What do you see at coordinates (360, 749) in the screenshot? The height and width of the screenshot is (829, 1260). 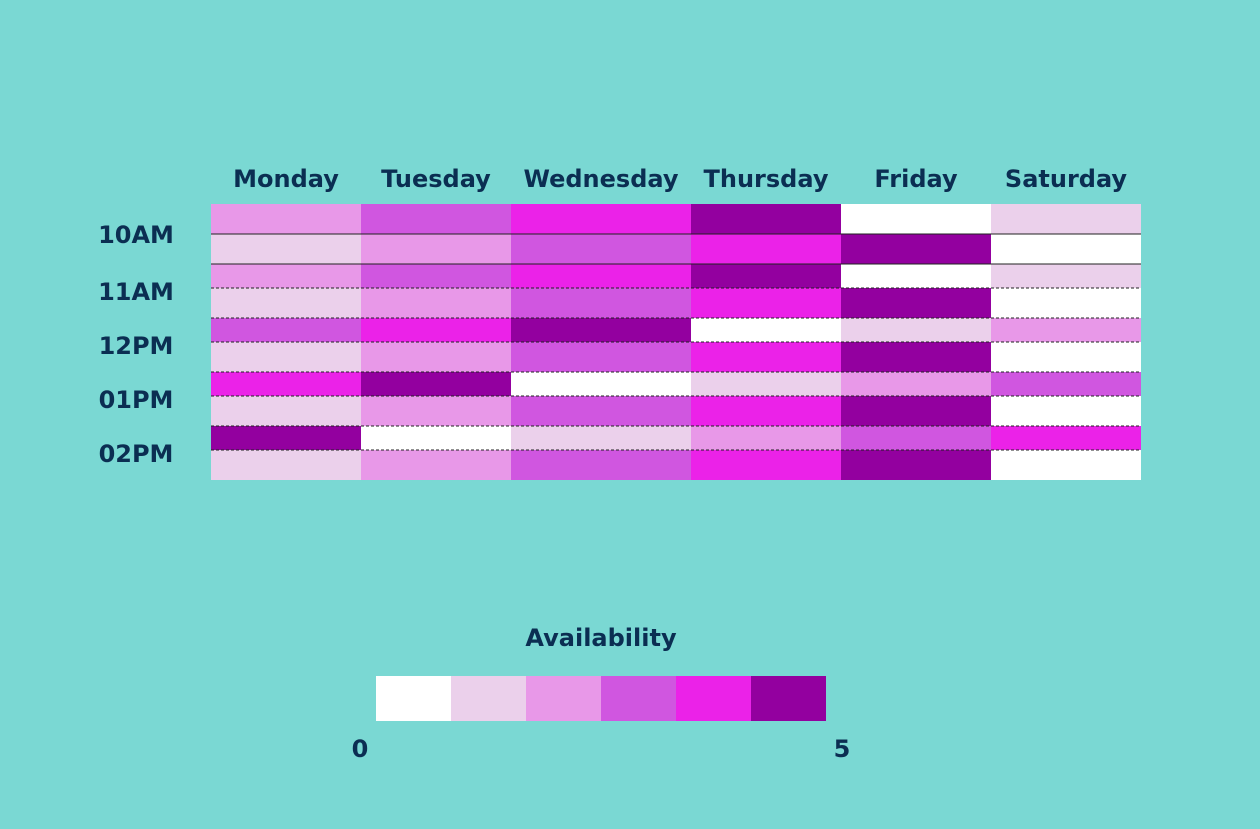 I see `legend-min-label: 0` at bounding box center [360, 749].